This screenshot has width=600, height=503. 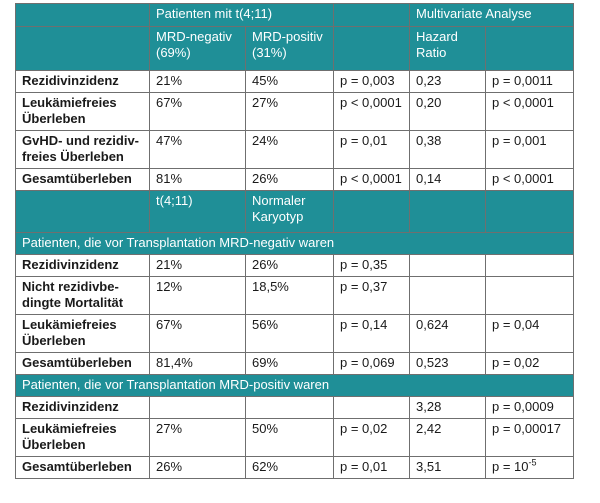 I want to click on header-normal-karyotype: Normaler Karyotyp, so click(x=289, y=211).